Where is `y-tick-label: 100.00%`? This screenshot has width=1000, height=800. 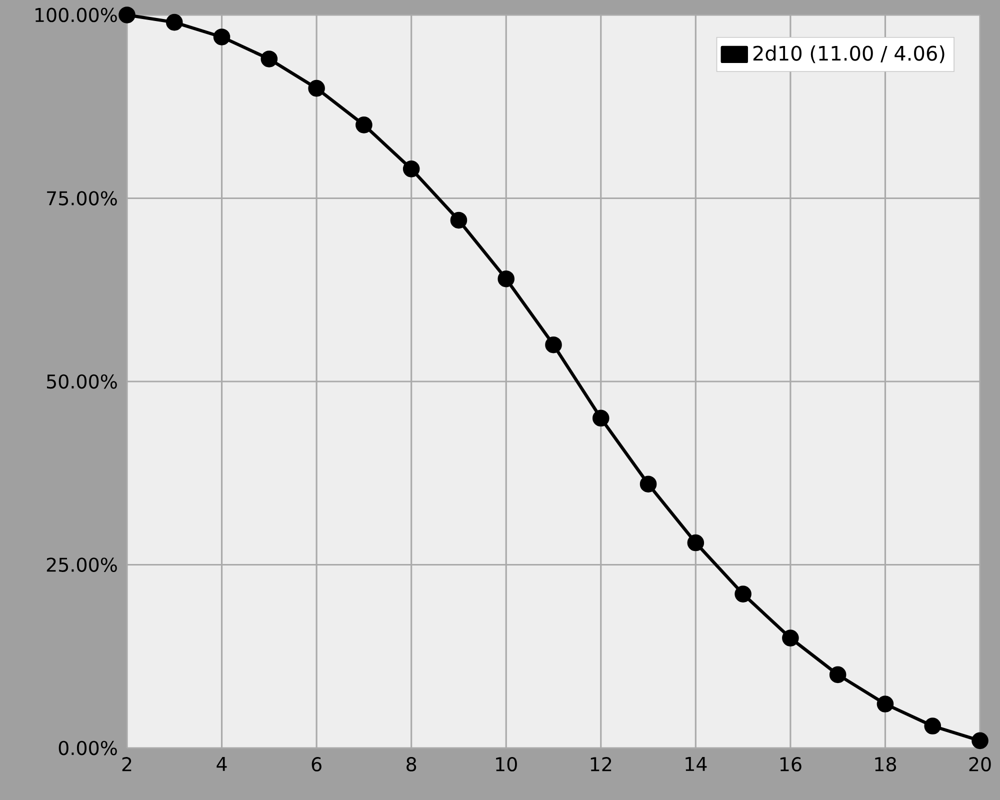 y-tick-label: 100.00% is located at coordinates (76, 15).